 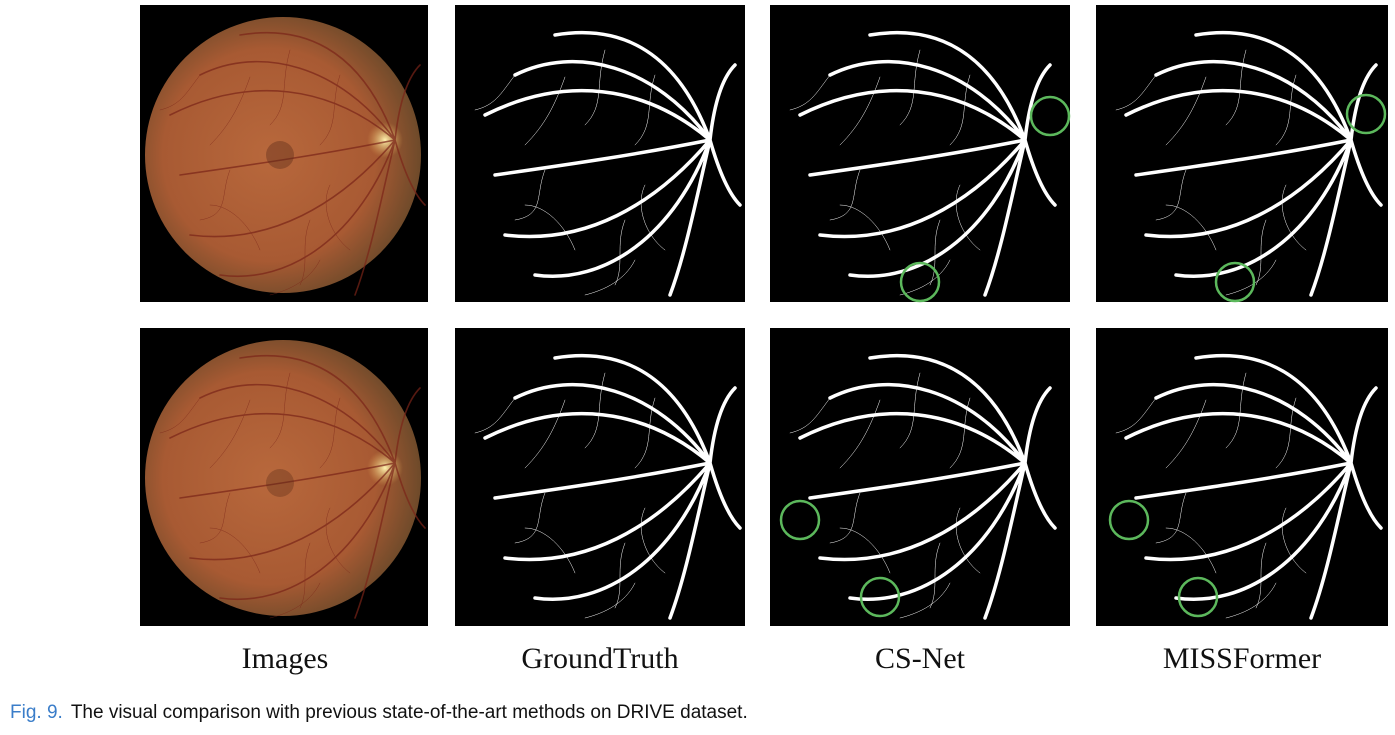 What do you see at coordinates (1242, 658) in the screenshot?
I see `column-label: MISSFormer` at bounding box center [1242, 658].